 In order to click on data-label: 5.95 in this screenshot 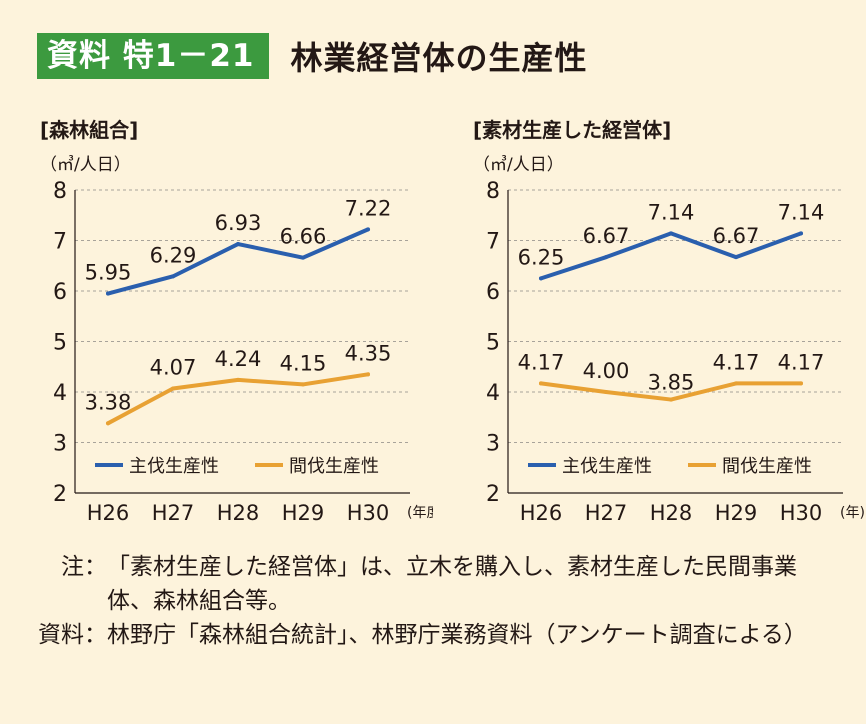, I will do `click(108, 273)`.